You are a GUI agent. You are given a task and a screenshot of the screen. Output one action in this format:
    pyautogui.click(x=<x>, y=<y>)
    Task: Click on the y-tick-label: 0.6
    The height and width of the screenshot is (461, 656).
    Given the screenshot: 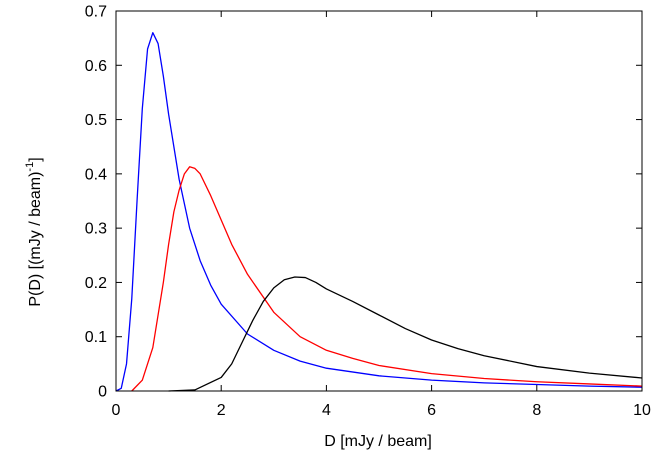 What is the action you would take?
    pyautogui.click(x=96, y=66)
    